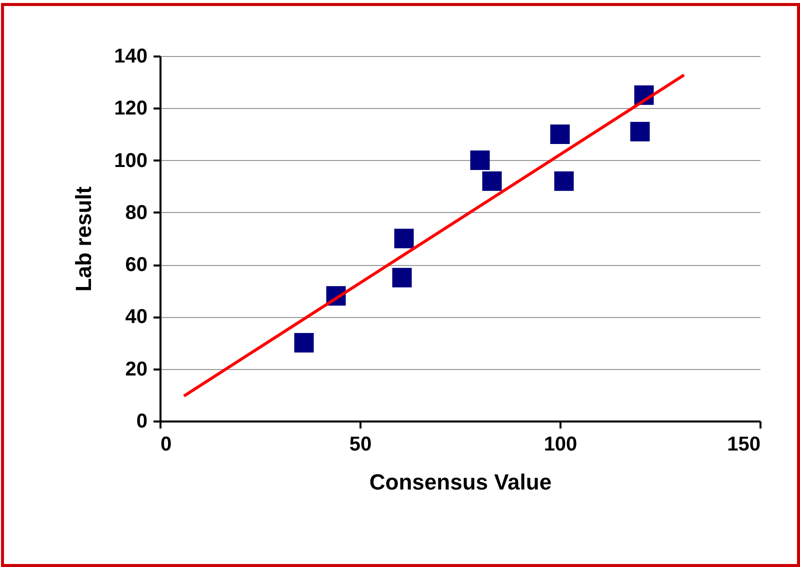  Describe the element at coordinates (131, 161) in the screenshot. I see `y-tick-label: 100` at that location.